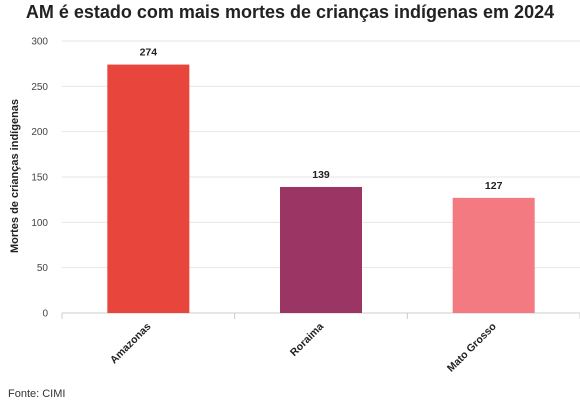 This screenshot has width=580, height=416. What do you see at coordinates (321, 249) in the screenshot?
I see `bar-roraima` at bounding box center [321, 249].